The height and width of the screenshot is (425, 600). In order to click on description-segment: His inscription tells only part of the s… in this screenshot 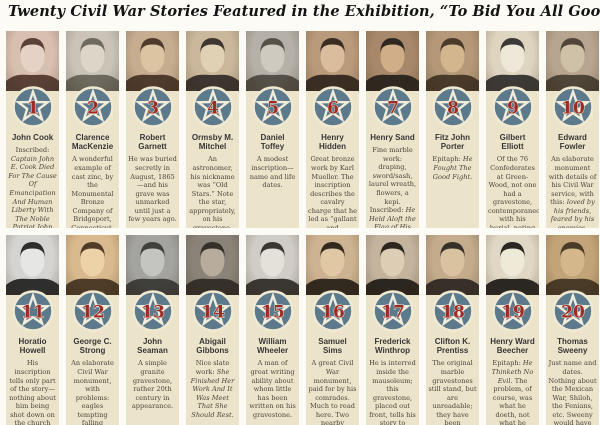, I will do `click(32, 392)`.